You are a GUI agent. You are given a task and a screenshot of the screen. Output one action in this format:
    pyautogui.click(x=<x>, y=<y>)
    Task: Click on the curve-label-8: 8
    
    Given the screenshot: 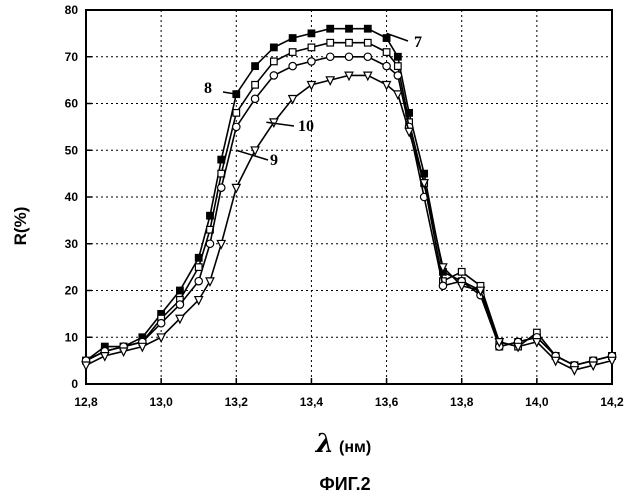 What is the action you would take?
    pyautogui.click(x=208, y=88)
    